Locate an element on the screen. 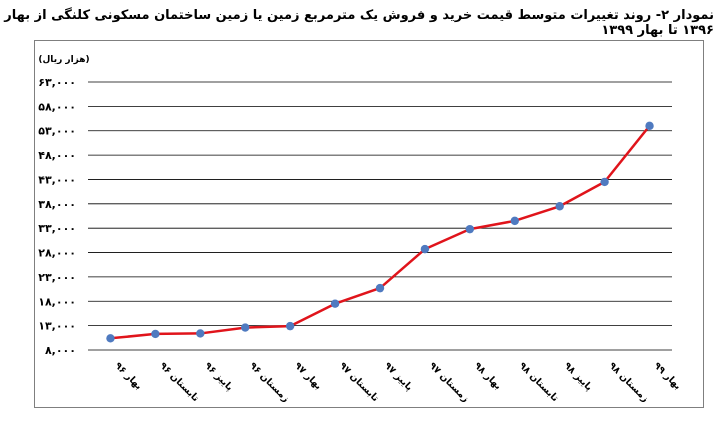  x-tick-label: زمستان ۹۷ is located at coordinates (449, 382).